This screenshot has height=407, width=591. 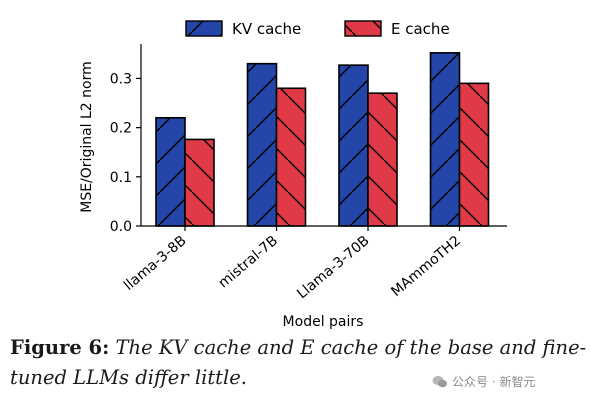 I want to click on x-tick-label: llama-3-8B, so click(x=155, y=263).